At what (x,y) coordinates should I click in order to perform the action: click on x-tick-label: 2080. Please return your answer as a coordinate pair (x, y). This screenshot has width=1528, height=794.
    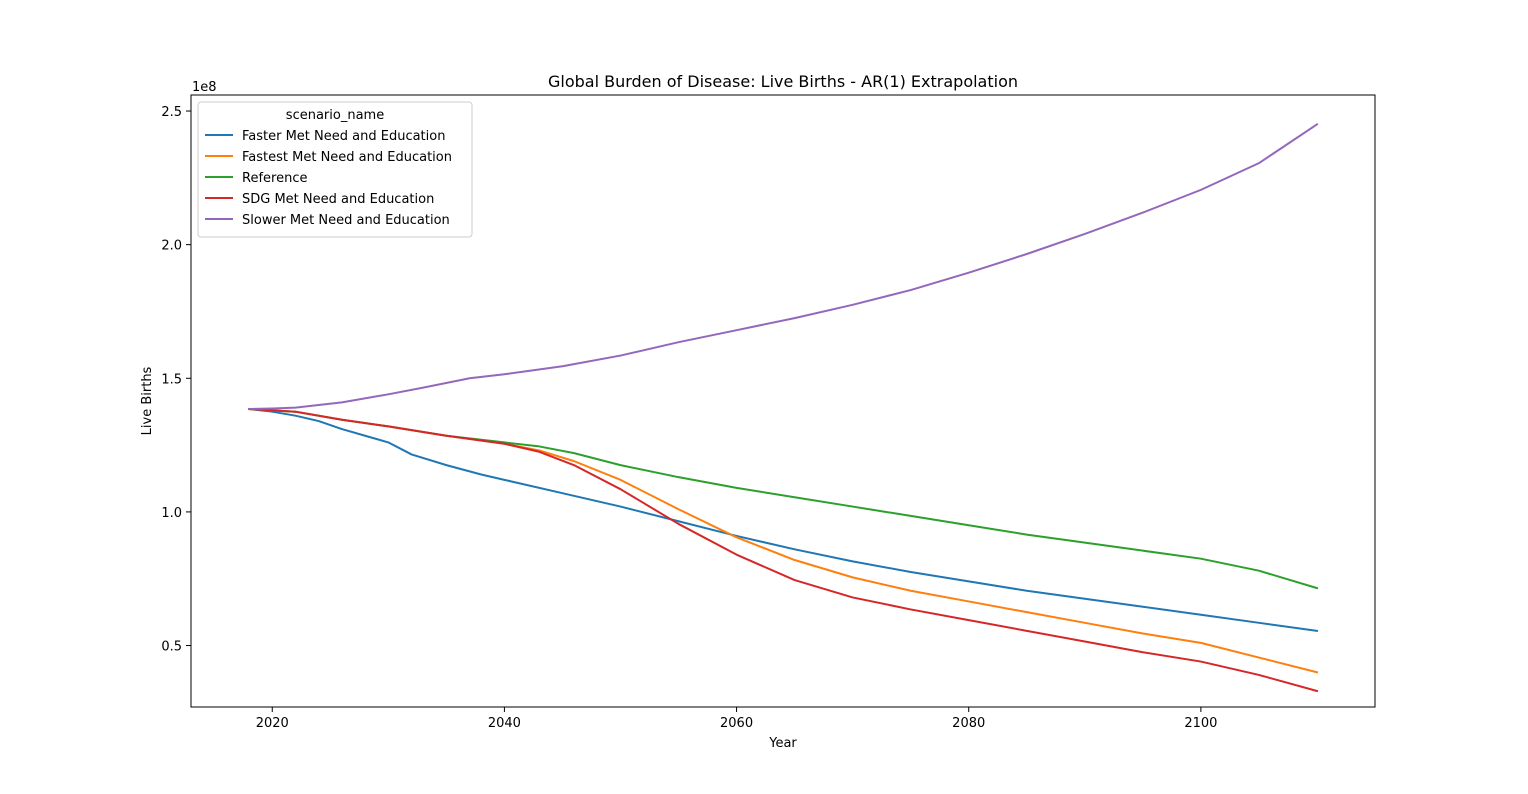
    Looking at the image, I should click on (968, 723).